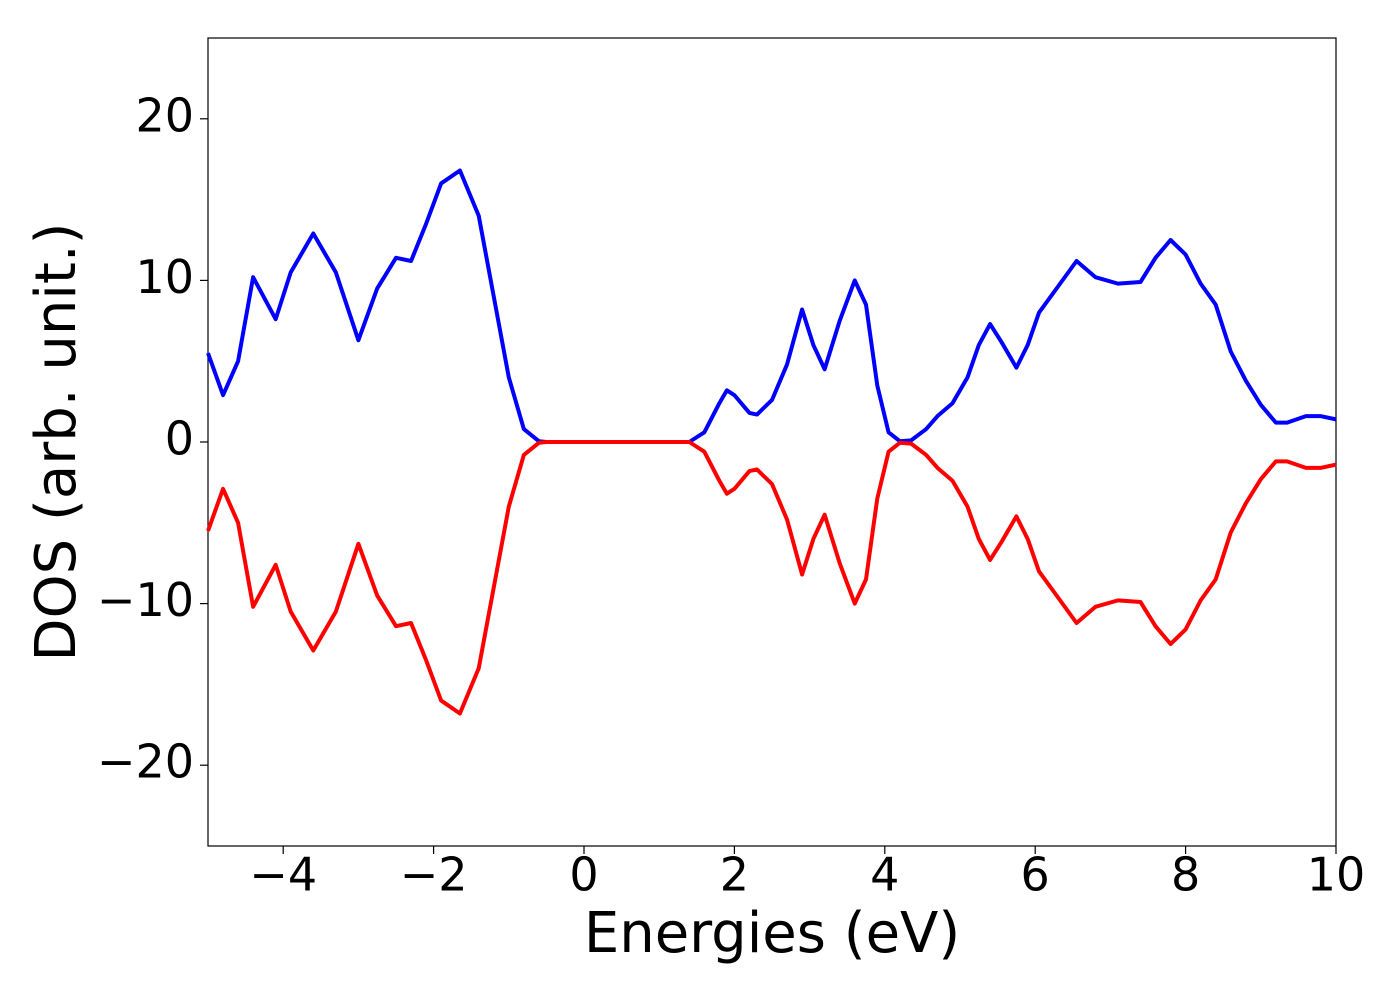 The width and height of the screenshot is (1400, 1000). What do you see at coordinates (145, 600) in the screenshot?
I see `y-tick-label: −10` at bounding box center [145, 600].